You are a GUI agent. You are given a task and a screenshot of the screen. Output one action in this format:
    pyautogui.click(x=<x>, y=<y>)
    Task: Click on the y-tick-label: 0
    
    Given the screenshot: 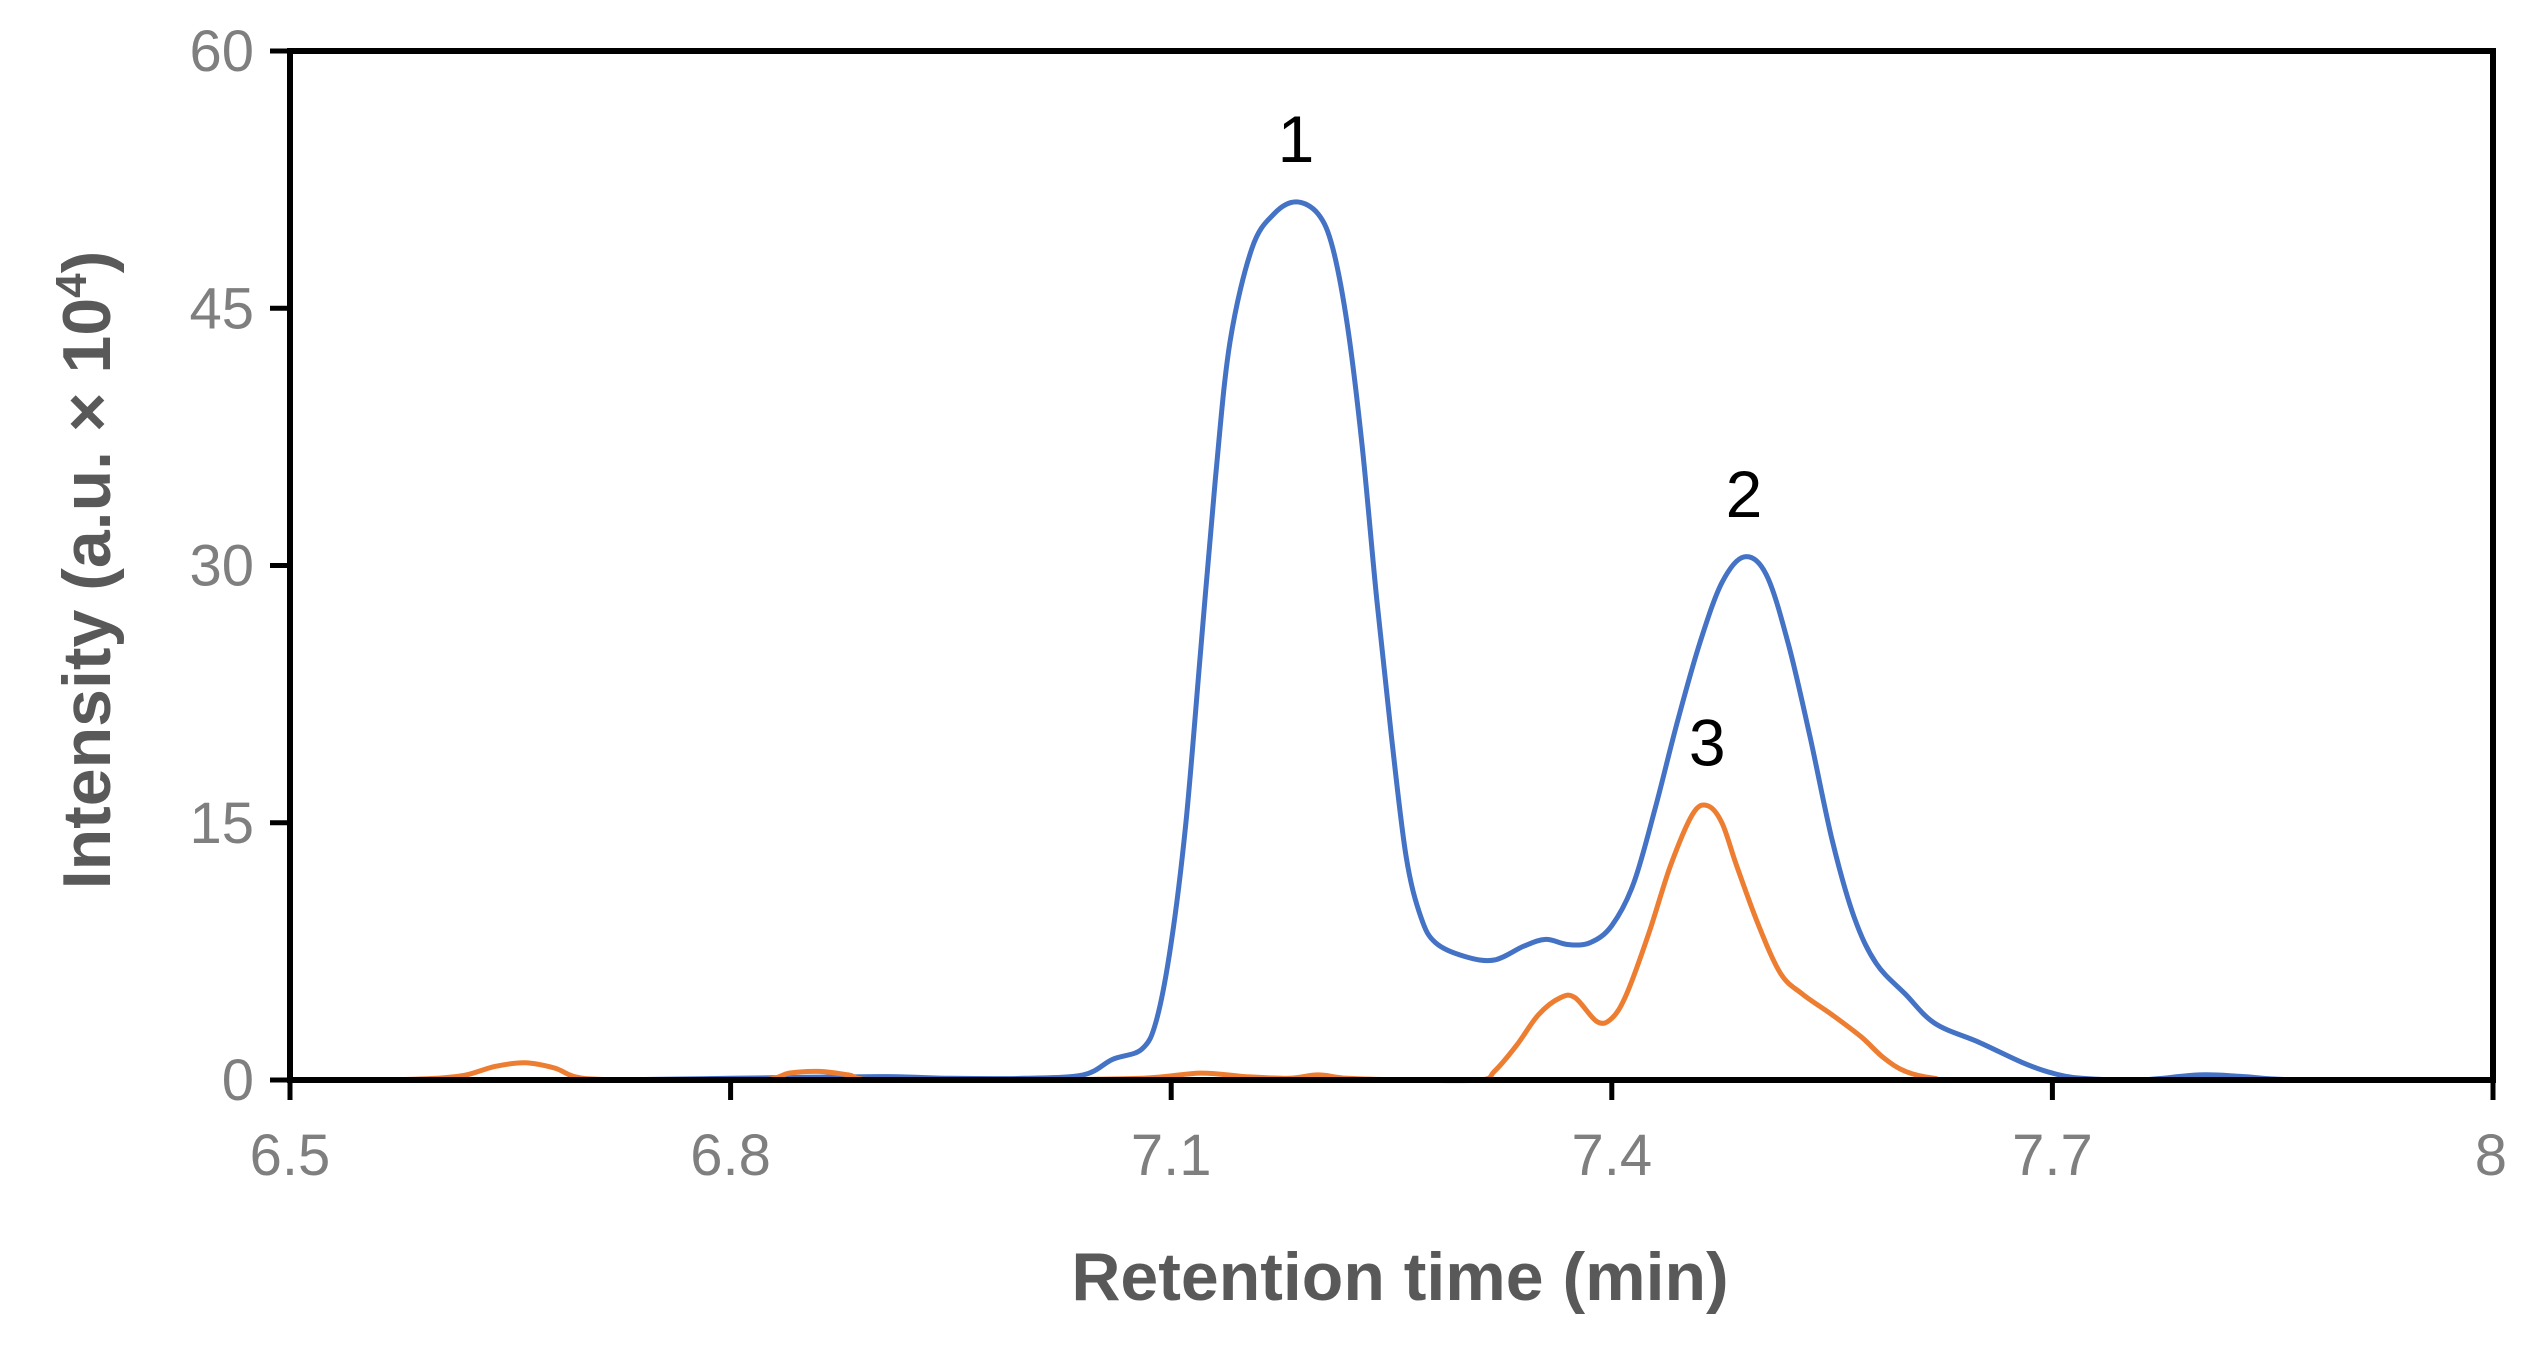 What is the action you would take?
    pyautogui.click(x=238, y=1080)
    